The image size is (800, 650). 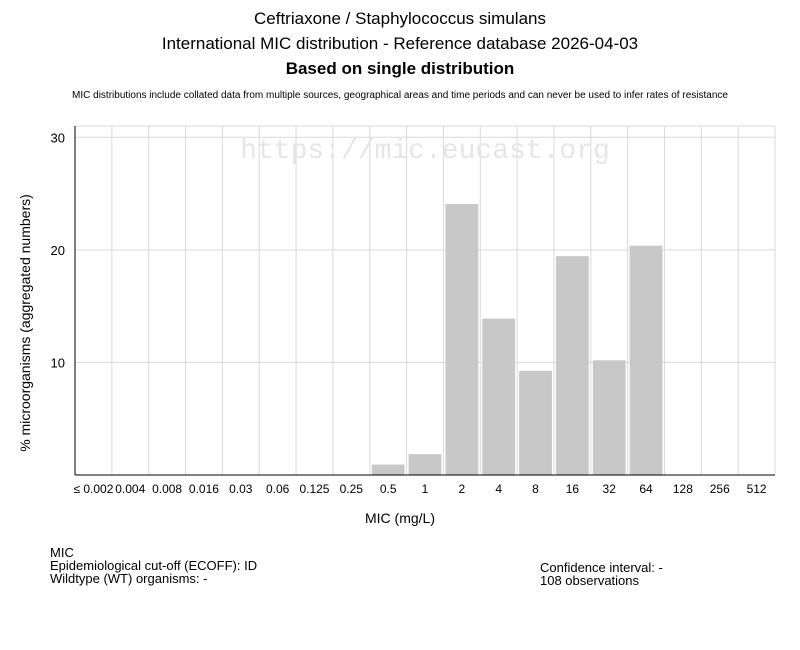 What do you see at coordinates (683, 489) in the screenshot?
I see `x-tick-label: 128` at bounding box center [683, 489].